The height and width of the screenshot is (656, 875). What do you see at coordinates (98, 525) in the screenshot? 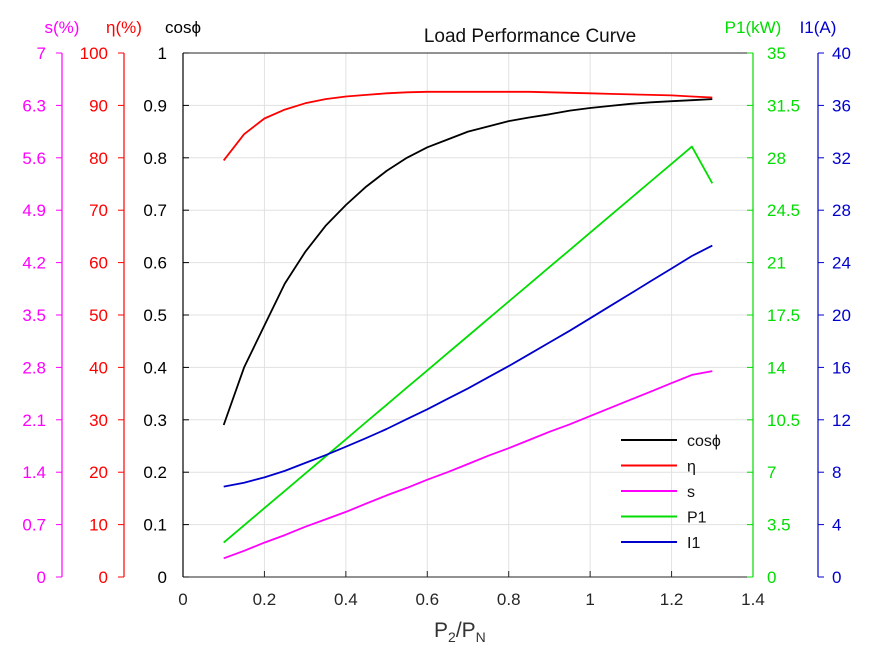
I see `eta-tick-label: 10` at bounding box center [98, 525].